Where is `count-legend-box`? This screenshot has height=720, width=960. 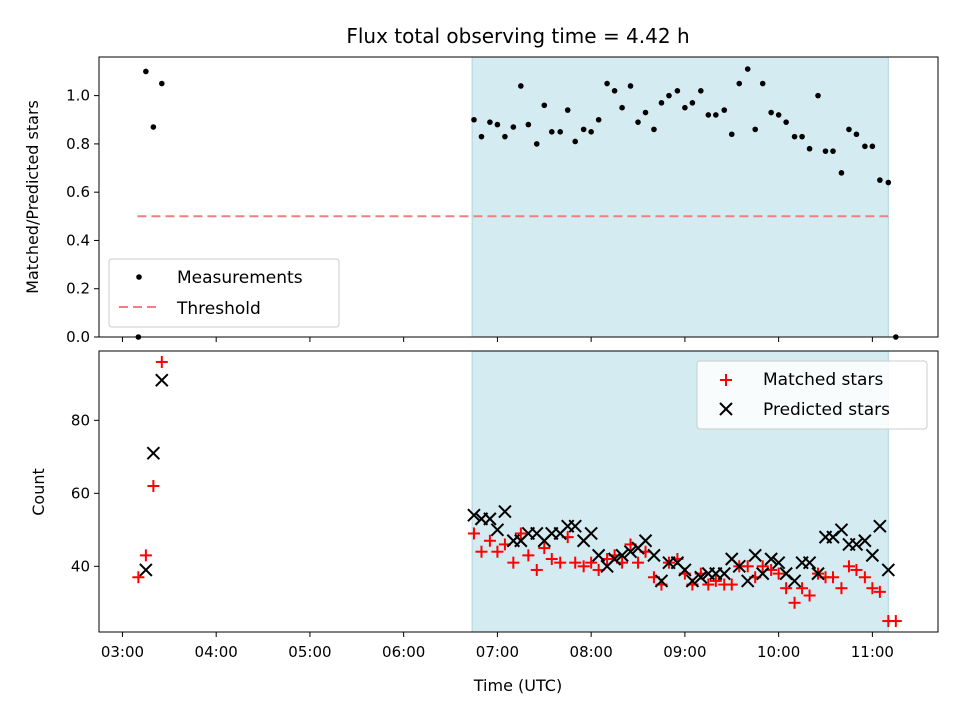 count-legend-box is located at coordinates (812, 395).